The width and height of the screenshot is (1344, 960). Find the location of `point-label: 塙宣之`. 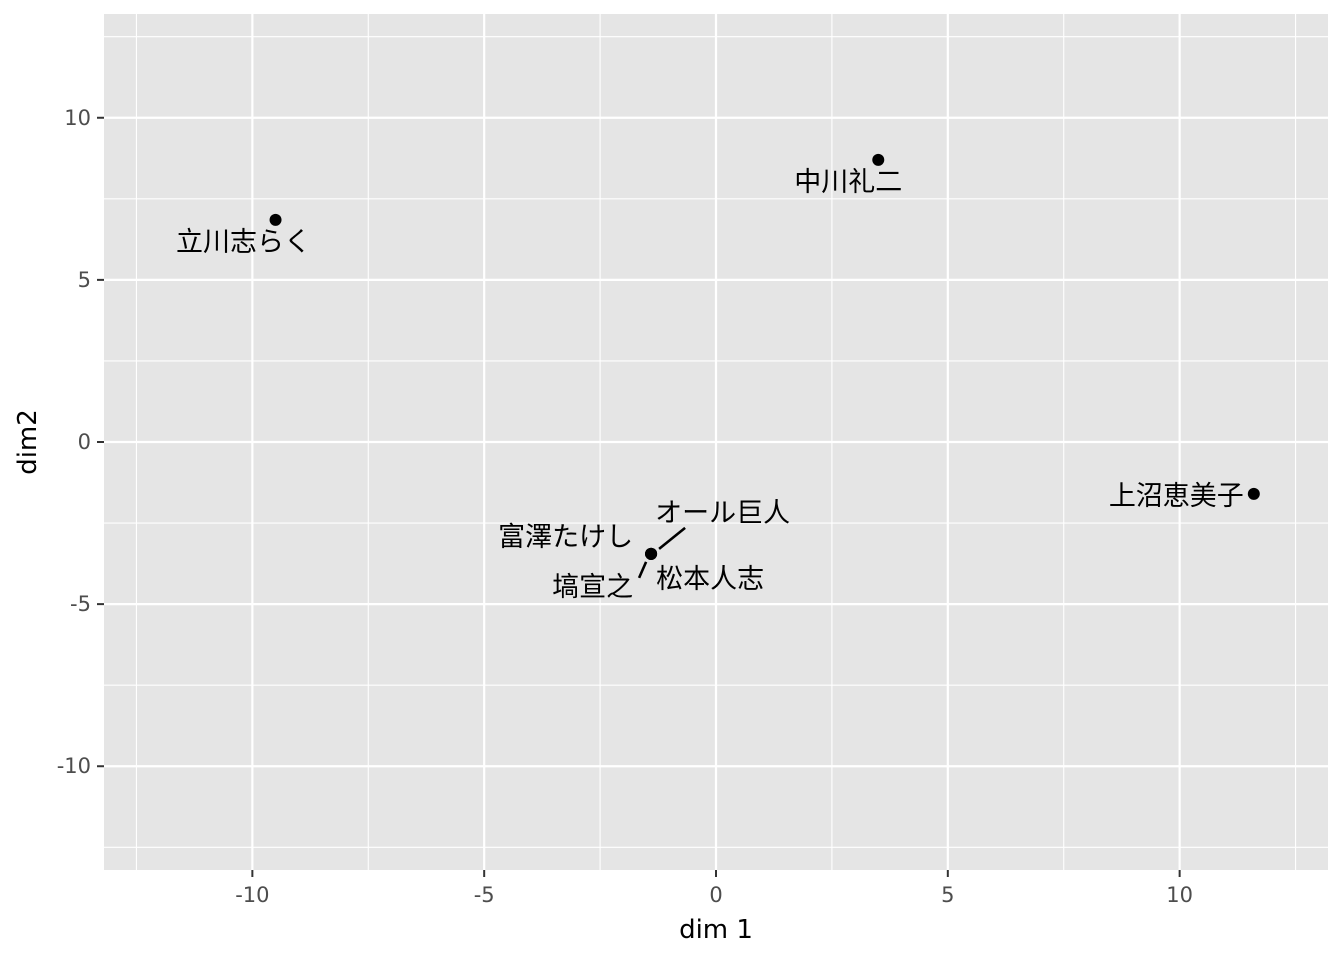

point-label: 塙宣之 is located at coordinates (592, 587).